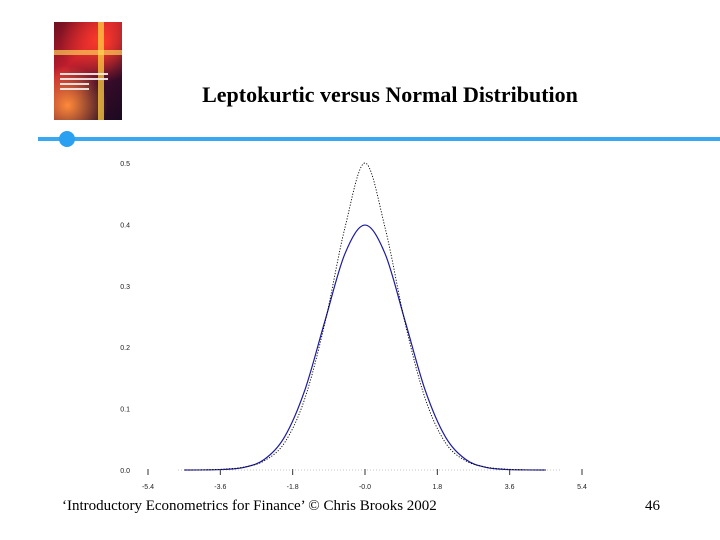 This screenshot has width=720, height=540. I want to click on y-axis-ticks: 0.0 0.1 0.2 0.3 0.4 0.5, so click(125, 318).